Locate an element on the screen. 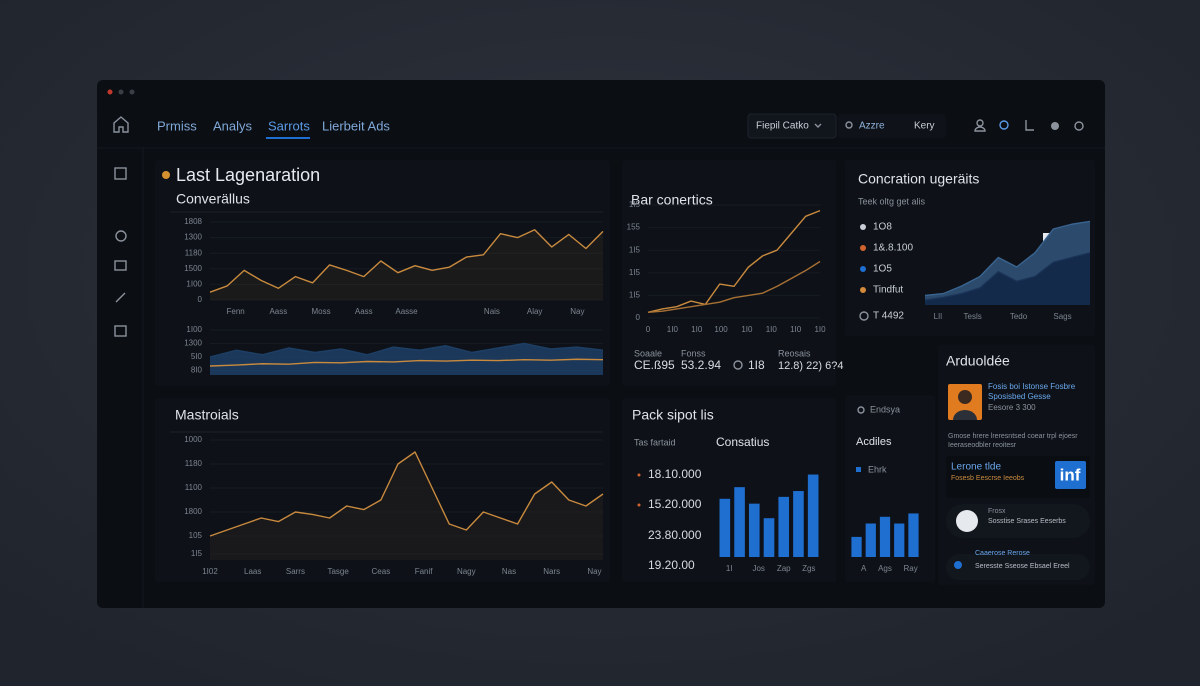 Image resolution: width=1200 pixels, height=686 pixels. window-controls is located at coordinates (121, 92).